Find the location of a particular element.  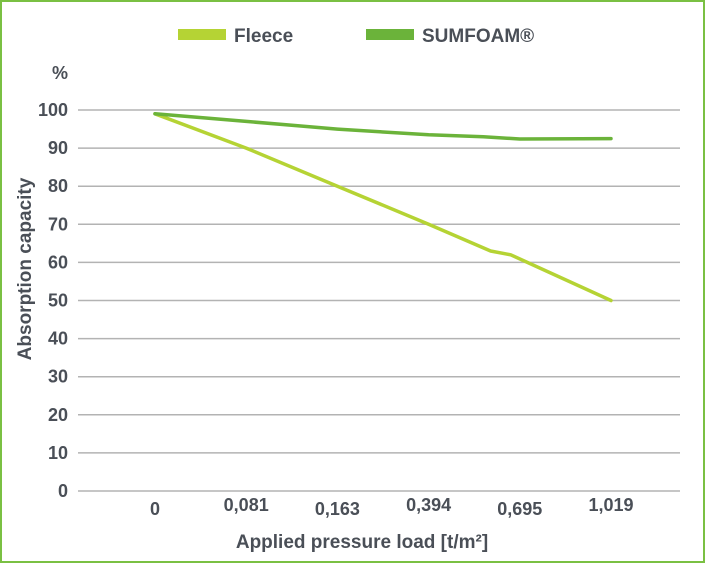

y-axis-title: Absorption capacity is located at coordinates (25, 268).